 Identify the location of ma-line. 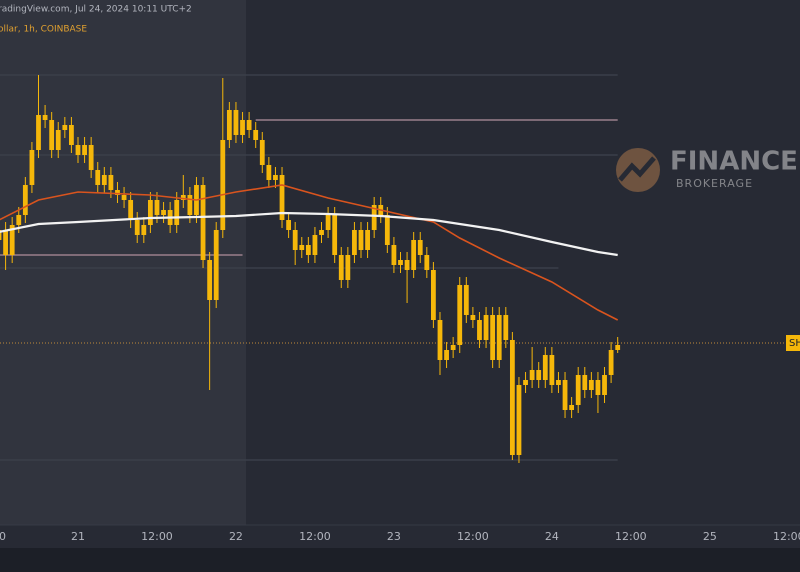
(309, 234).